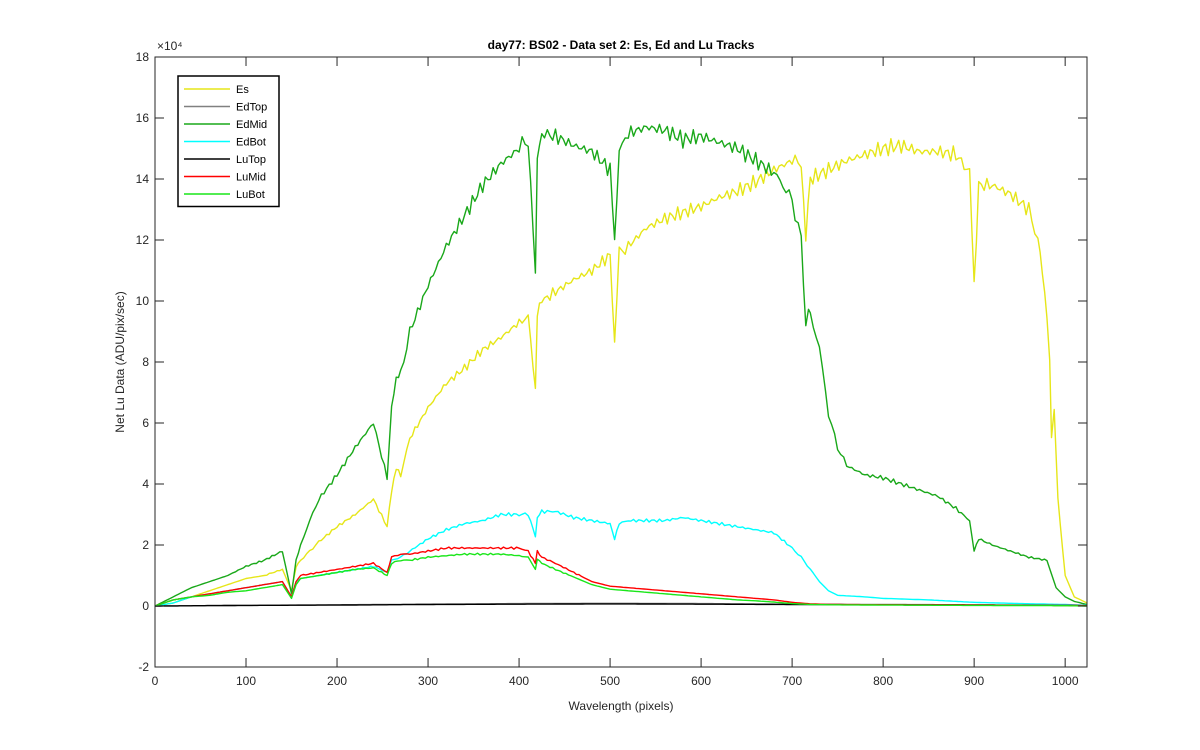 The height and width of the screenshot is (750, 1200). Describe the element at coordinates (170, 46) in the screenshot. I see `y-exponent-label: ×10⁴` at that location.